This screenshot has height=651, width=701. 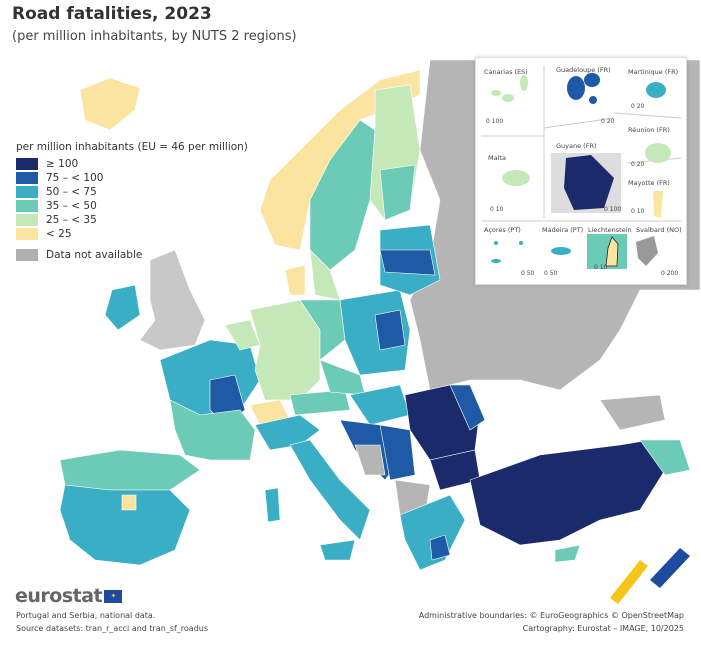 What do you see at coordinates (132, 192) in the screenshot?
I see `legend-item: 50 – < 75` at bounding box center [132, 192].